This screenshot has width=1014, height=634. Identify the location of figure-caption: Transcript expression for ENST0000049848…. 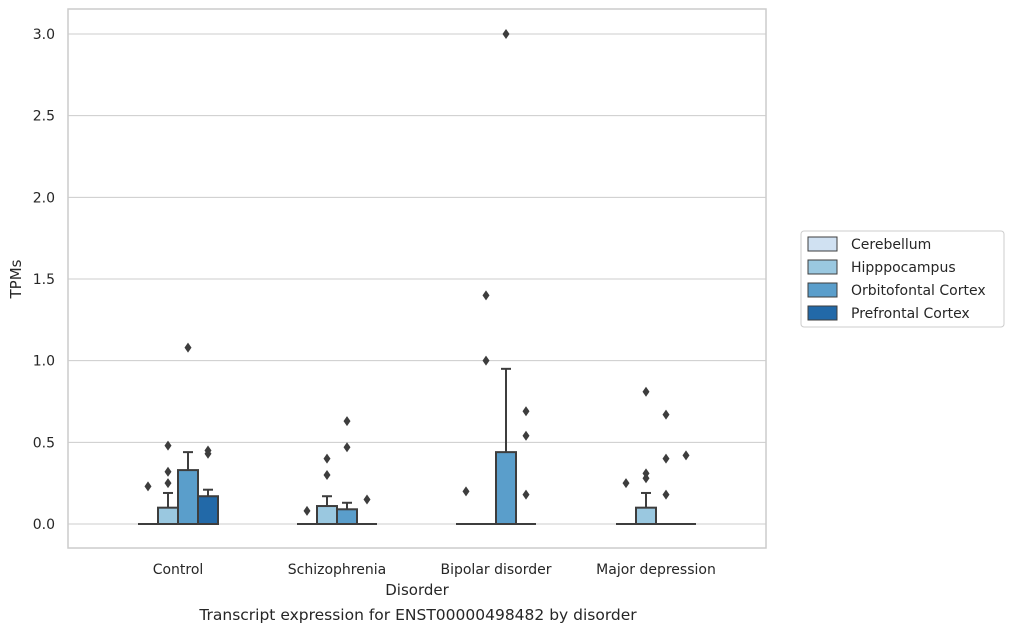
(418, 615).